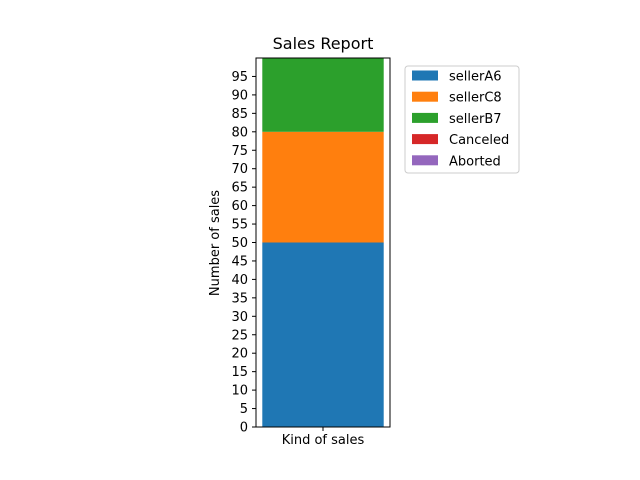 This screenshot has height=480, width=640. Describe the element at coordinates (239, 206) in the screenshot. I see `y-tick-label: 60` at that location.